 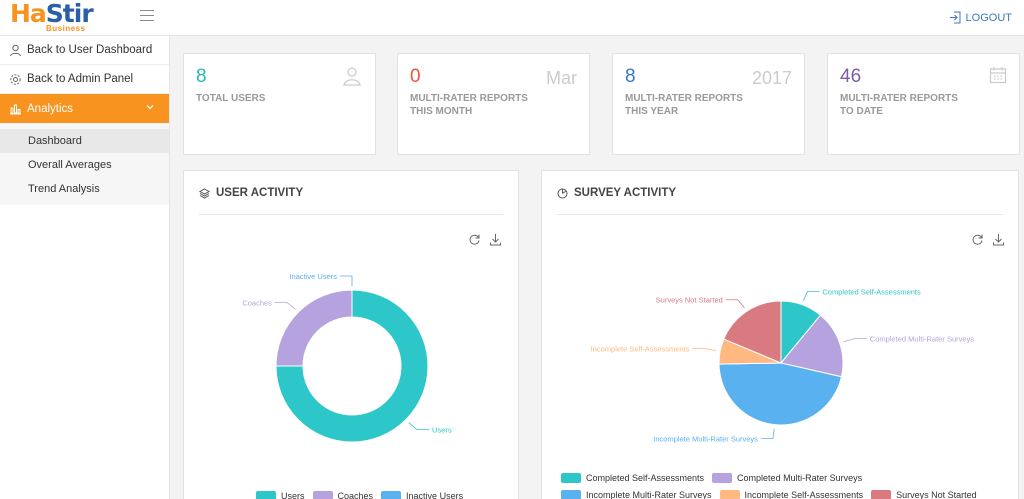 I want to click on legend-item-incomplete-self-assessments: Incomplete Self-Assessments, so click(x=791, y=494).